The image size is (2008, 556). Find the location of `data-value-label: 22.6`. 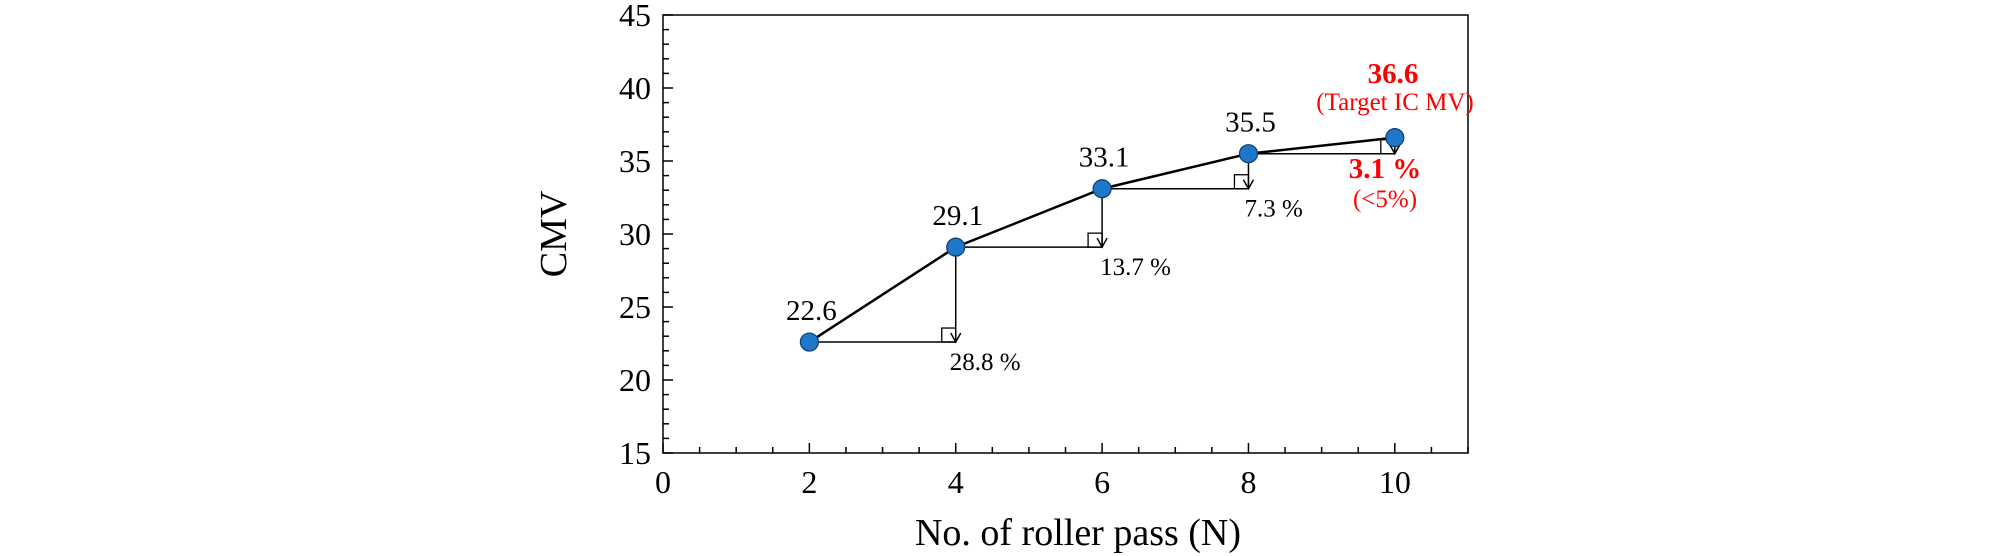

data-value-label: 22.6 is located at coordinates (811, 311).